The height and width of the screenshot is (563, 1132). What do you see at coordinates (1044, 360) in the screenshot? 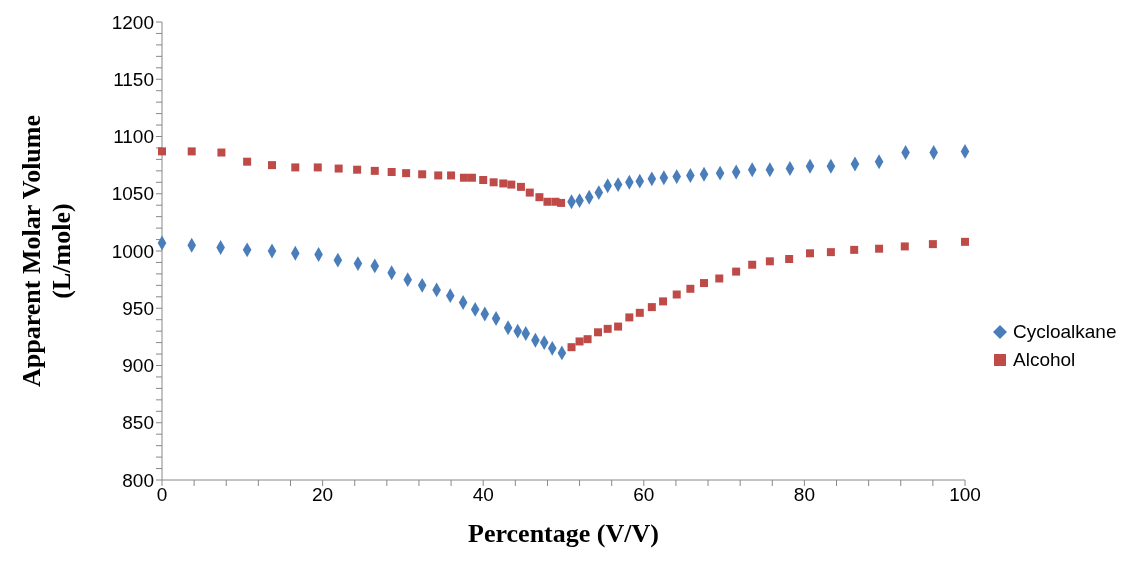
I see `legend-label: Alcohol` at bounding box center [1044, 360].